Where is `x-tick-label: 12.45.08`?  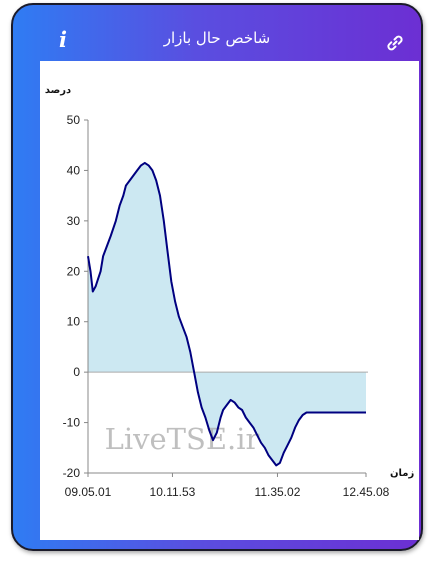
x-tick-label: 12.45.08 is located at coordinates (366, 492).